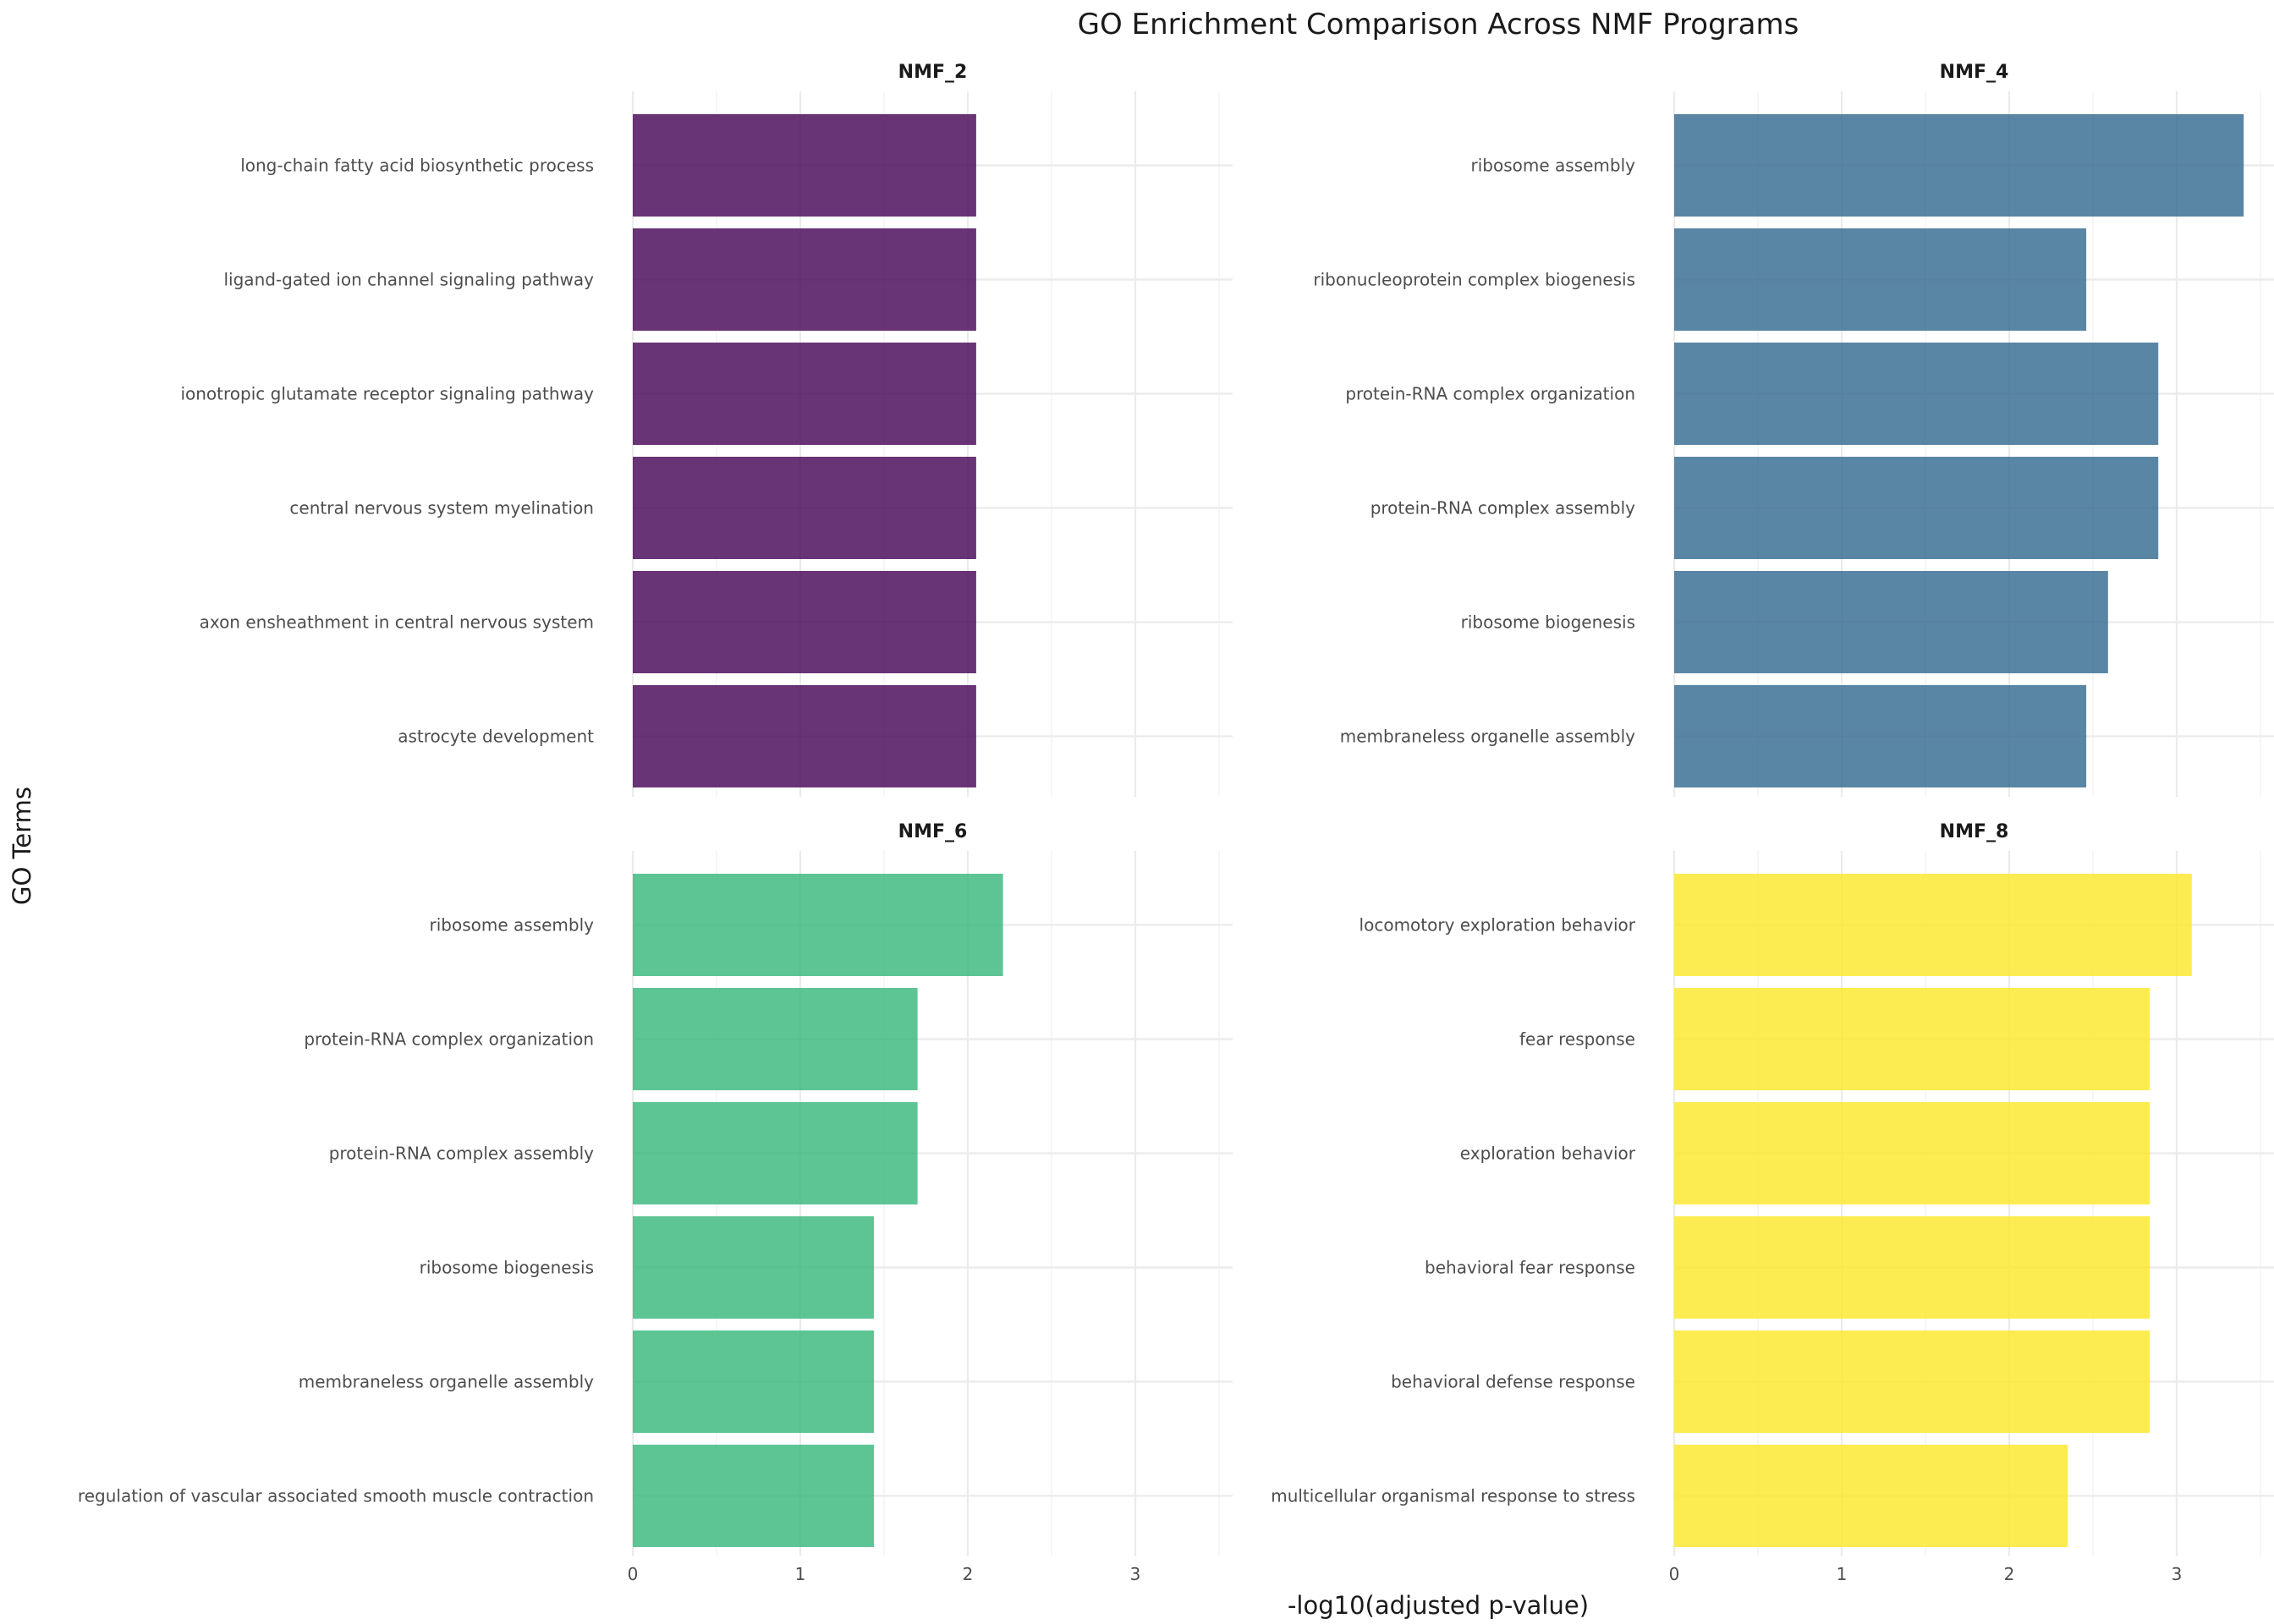 The image size is (2274, 1624). What do you see at coordinates (441, 508) in the screenshot?
I see `category-label: central nervous system myelination` at bounding box center [441, 508].